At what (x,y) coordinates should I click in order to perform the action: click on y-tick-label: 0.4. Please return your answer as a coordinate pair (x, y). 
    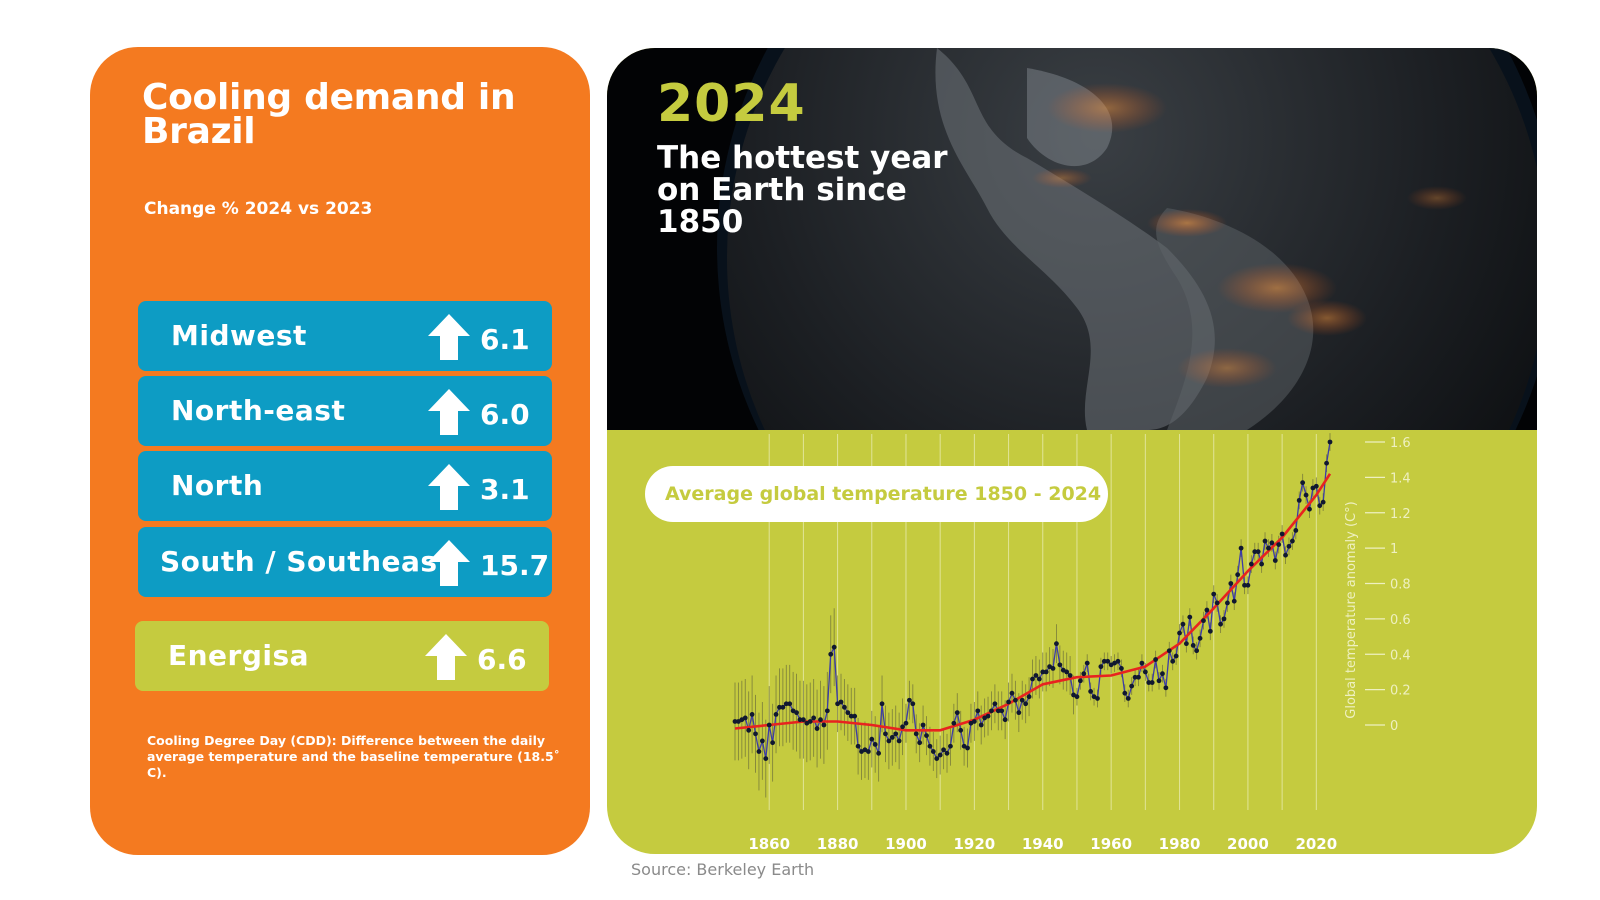
    Looking at the image, I should click on (1400, 655).